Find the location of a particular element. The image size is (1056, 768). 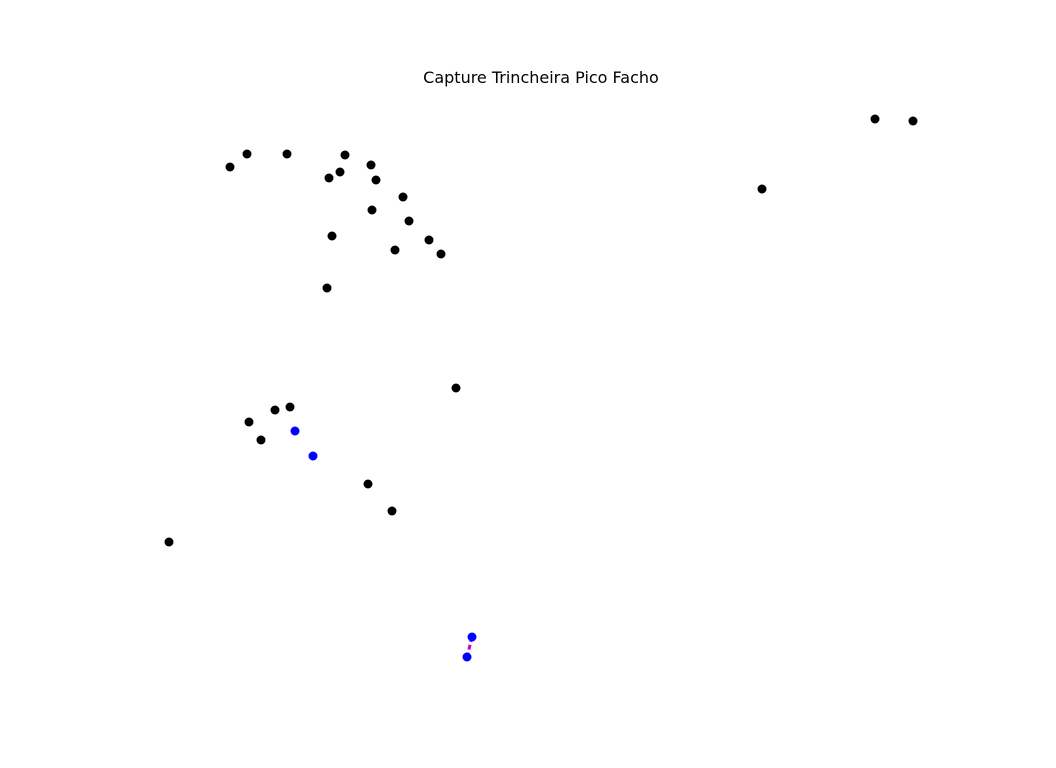

page-title: Capture Trincheira Pico Facho is located at coordinates (541, 77).